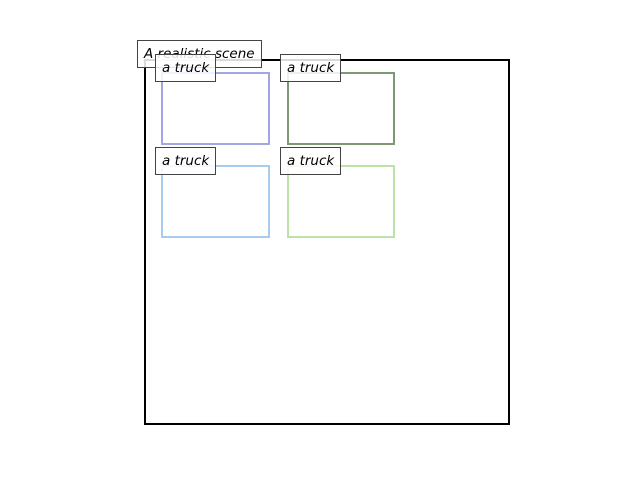 Image resolution: width=640 pixels, height=480 pixels. Describe the element at coordinates (186, 68) in the screenshot. I see `truck-label-1: a truck` at that location.